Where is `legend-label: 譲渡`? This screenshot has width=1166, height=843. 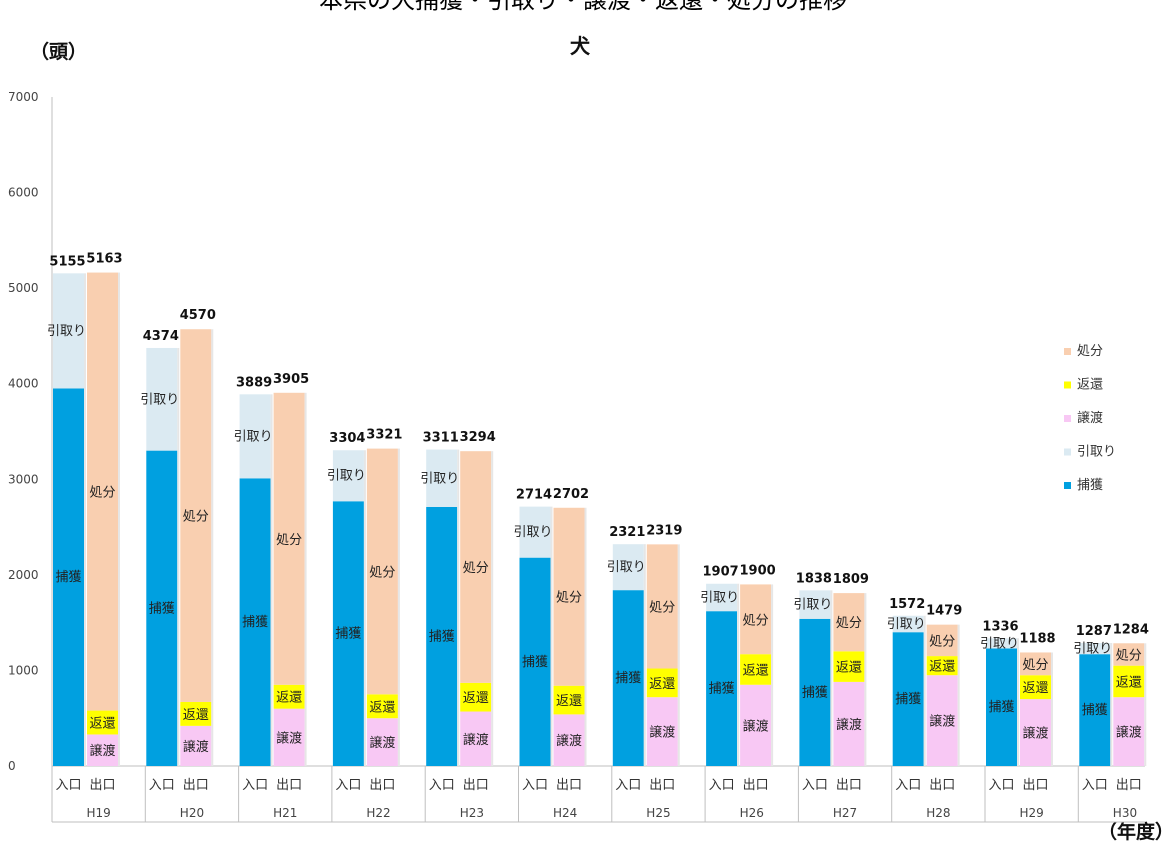
legend-label: 譲渡 is located at coordinates (1090, 418).